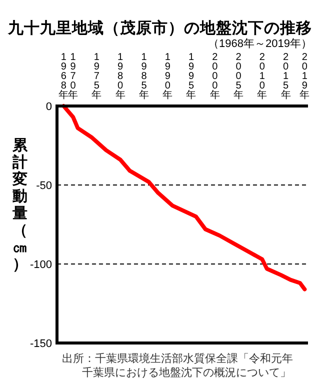  I want to click on y-tick-label: -150, so click(41, 344).